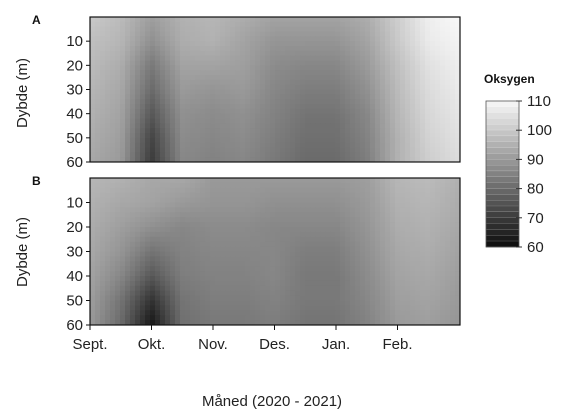 The height and width of the screenshot is (414, 587). What do you see at coordinates (74, 203) in the screenshot?
I see `y-tick-label: 10` at bounding box center [74, 203].